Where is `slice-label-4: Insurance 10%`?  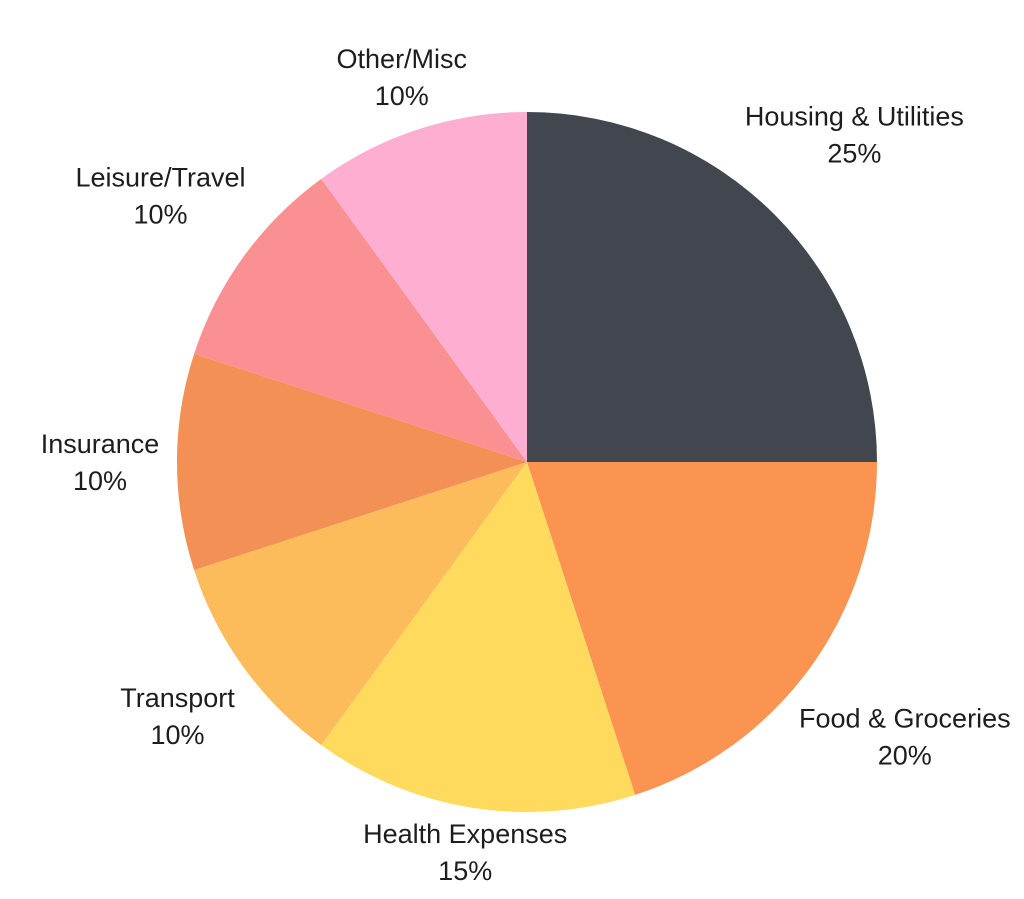
slice-label-4: Insurance 10% is located at coordinates (100, 462).